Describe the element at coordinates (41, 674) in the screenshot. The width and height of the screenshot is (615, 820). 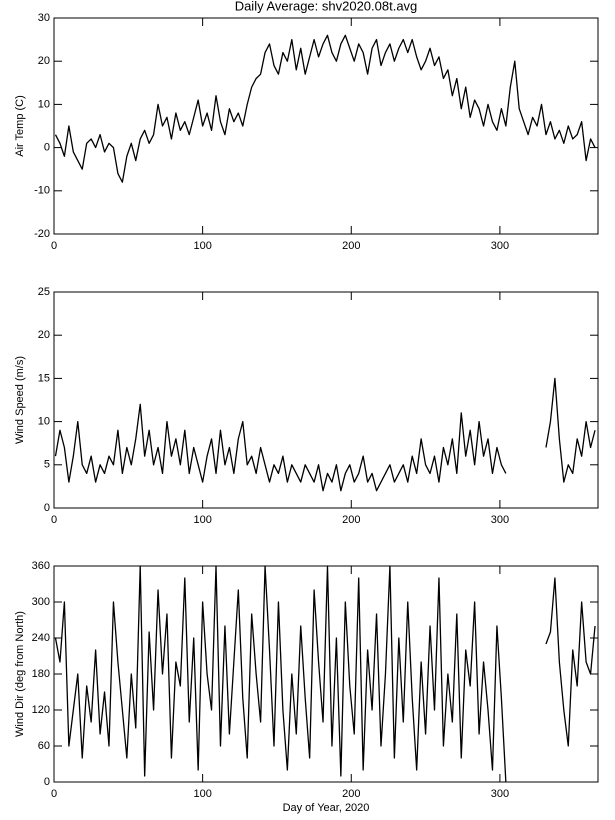
I see `y-tick-label: 180` at that location.